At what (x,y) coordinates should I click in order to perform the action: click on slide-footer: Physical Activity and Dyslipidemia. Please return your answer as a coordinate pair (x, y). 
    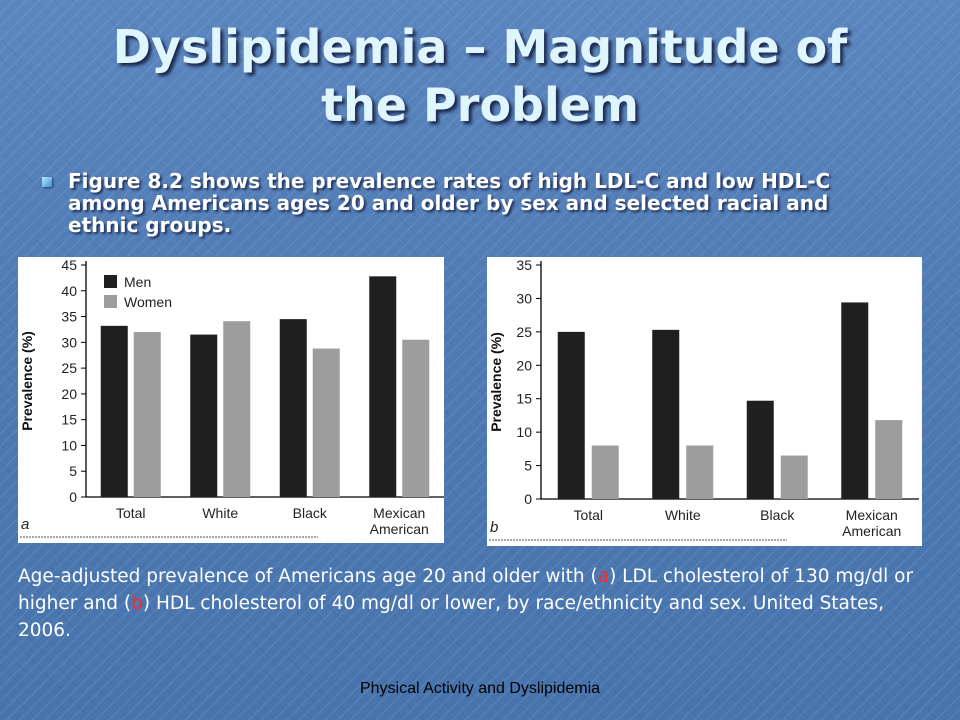
    Looking at the image, I should click on (480, 688).